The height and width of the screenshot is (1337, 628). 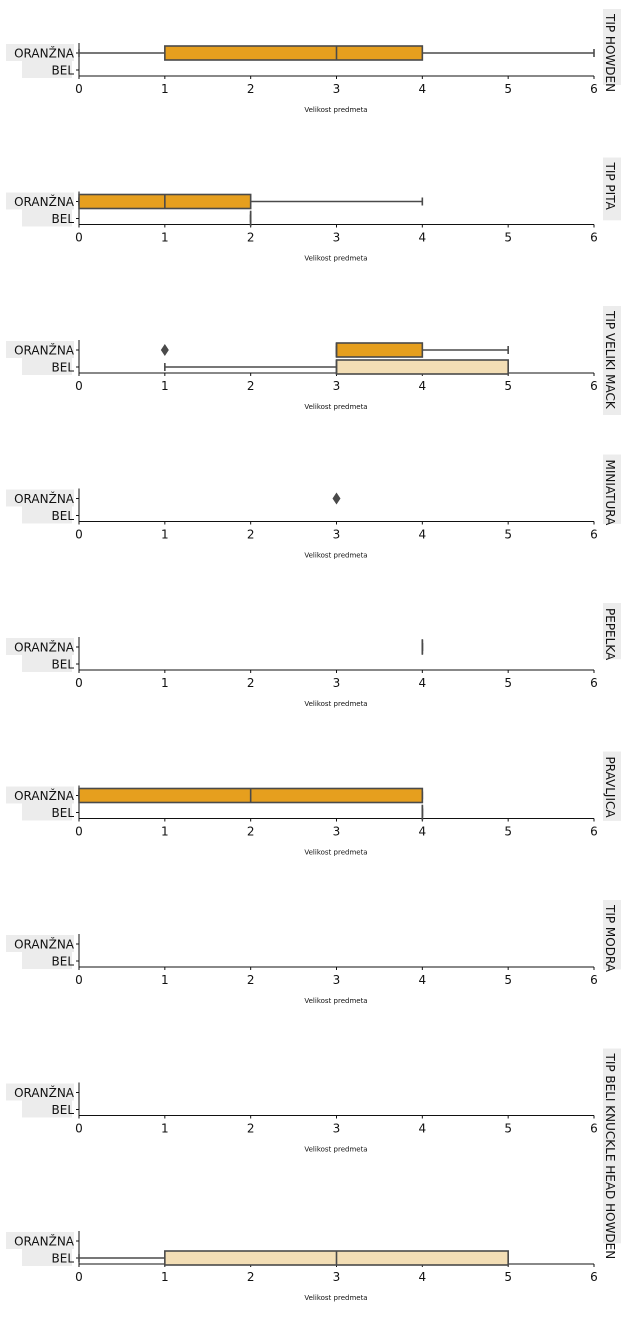 I want to click on subplot-title: MINIATURA, so click(x=610, y=493).